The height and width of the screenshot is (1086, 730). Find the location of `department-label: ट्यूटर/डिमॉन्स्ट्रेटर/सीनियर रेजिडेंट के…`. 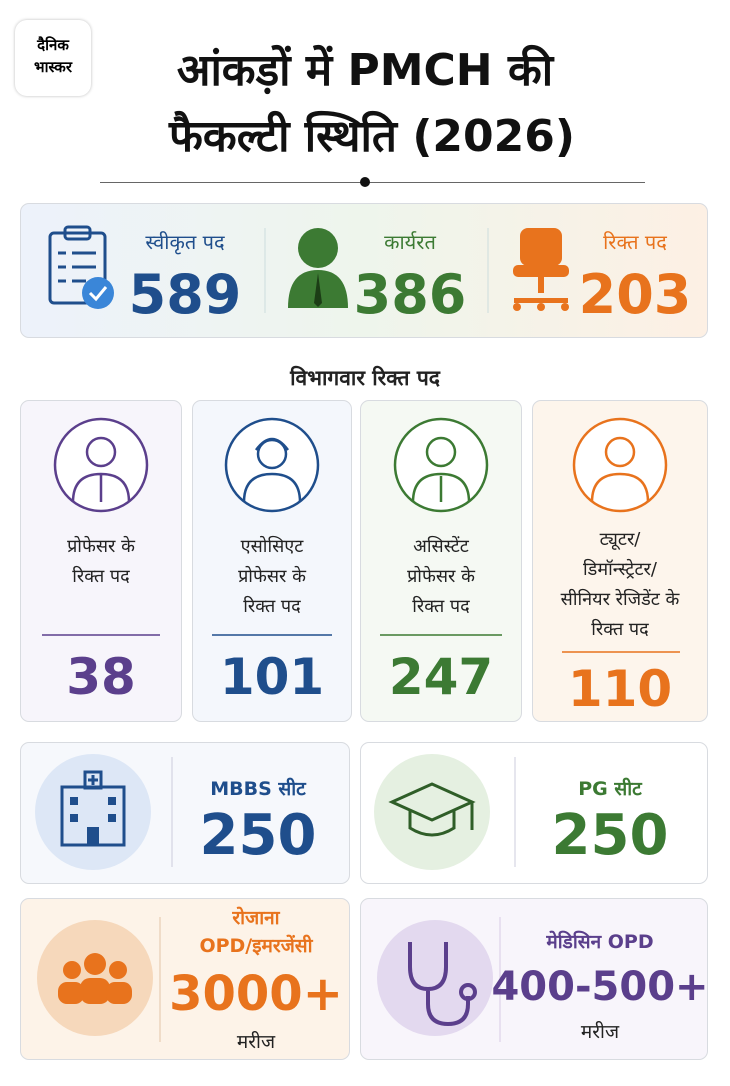

department-label: ट्यूटर/डिमॉन्स्ट्रेटर/सीनियर रेजिडेंट के… is located at coordinates (620, 585).